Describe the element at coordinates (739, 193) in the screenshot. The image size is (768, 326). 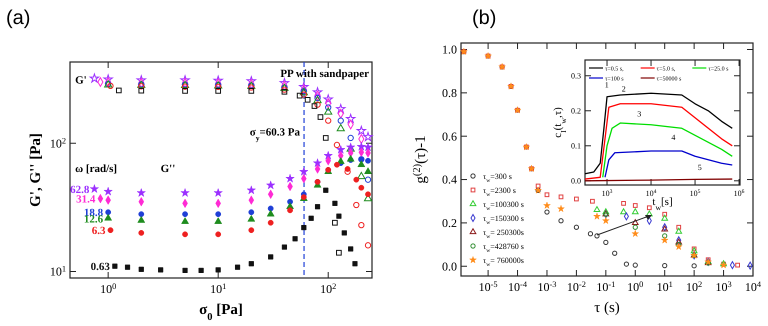
I see `x-tick-label: 10$^{6}$` at that location.